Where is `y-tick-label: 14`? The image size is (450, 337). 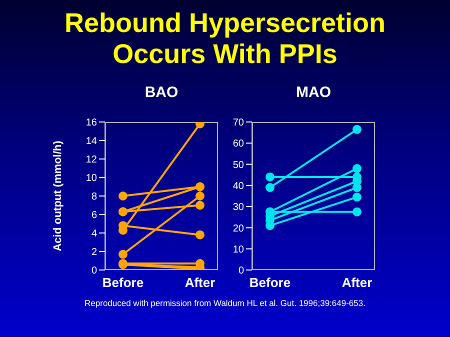 y-tick-label: 14 is located at coordinates (92, 142).